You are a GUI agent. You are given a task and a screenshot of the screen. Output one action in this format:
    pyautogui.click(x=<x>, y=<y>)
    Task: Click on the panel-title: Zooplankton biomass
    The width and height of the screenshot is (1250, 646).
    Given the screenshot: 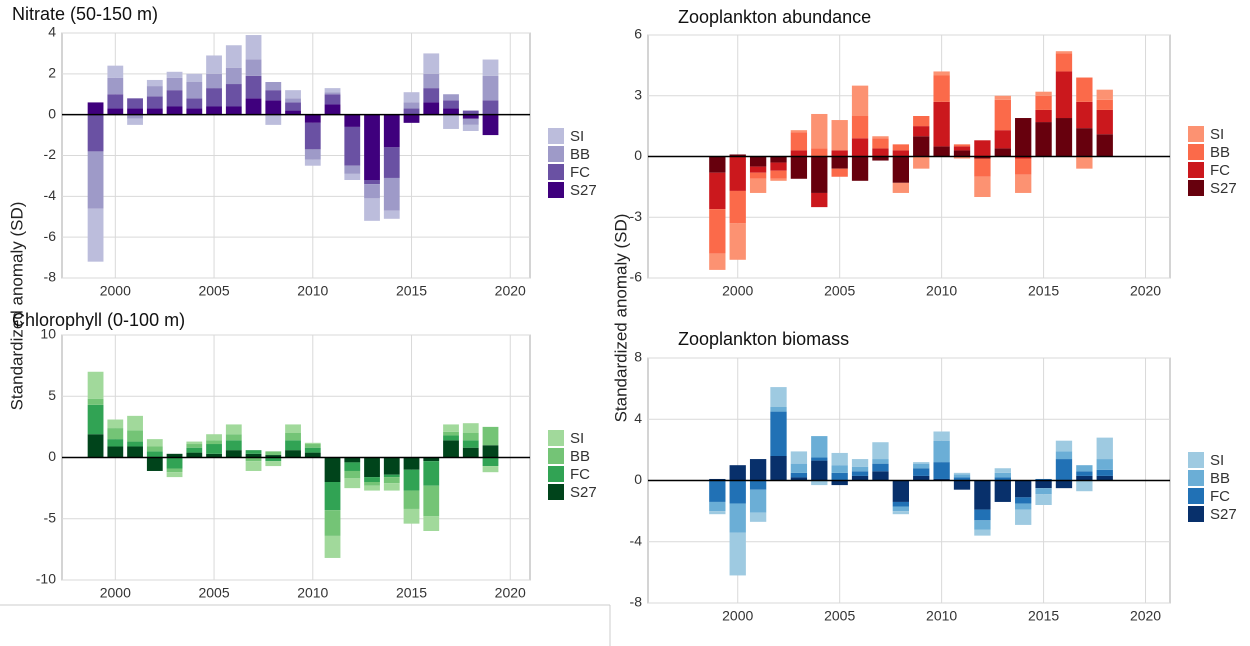 What is the action you would take?
    pyautogui.click(x=763, y=339)
    